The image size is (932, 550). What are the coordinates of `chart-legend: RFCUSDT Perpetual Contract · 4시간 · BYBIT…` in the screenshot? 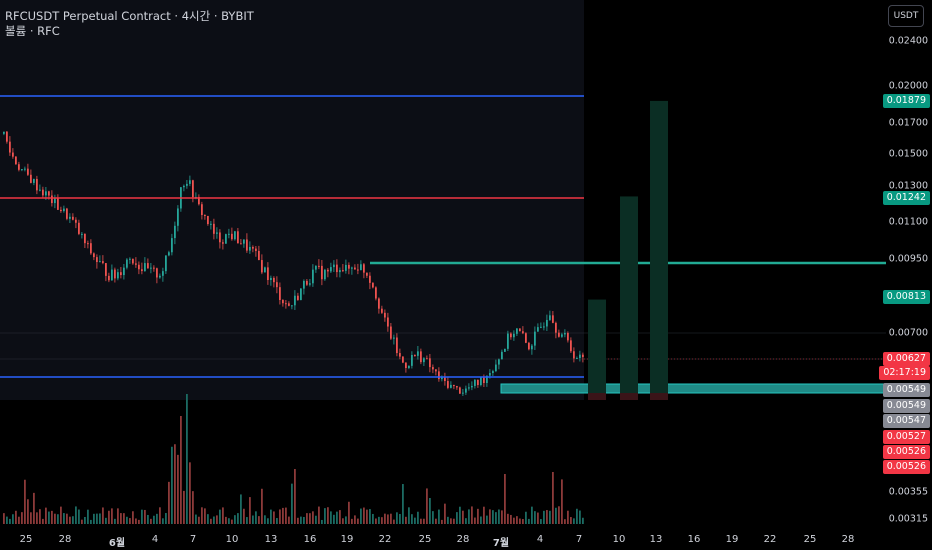 It's located at (129, 24).